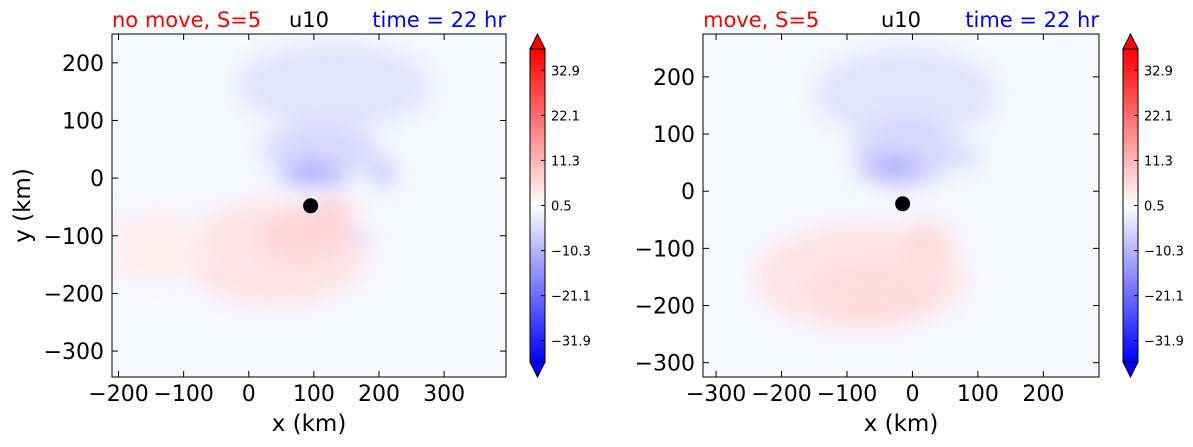  I want to click on field-regions, so click(876, 188).